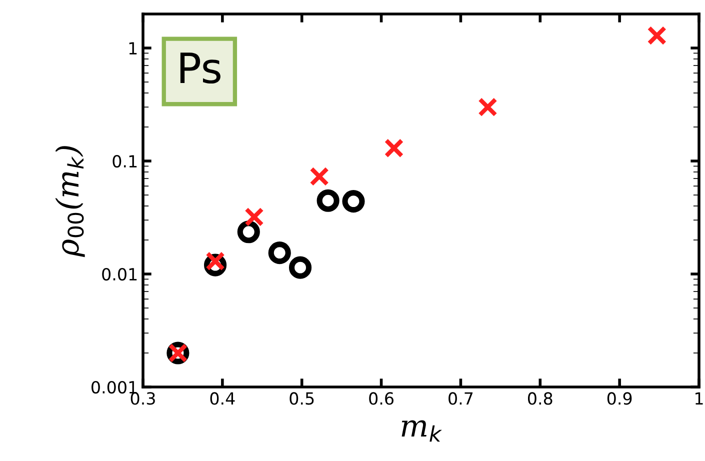 This screenshot has width=705, height=461. I want to click on x-tick-label: 0.7, so click(460, 398).